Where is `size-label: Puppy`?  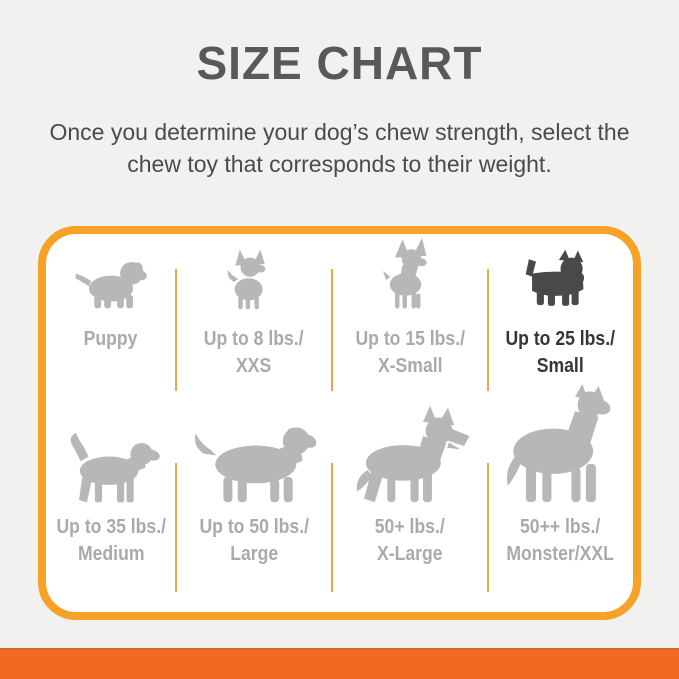 size-label: Puppy is located at coordinates (111, 339).